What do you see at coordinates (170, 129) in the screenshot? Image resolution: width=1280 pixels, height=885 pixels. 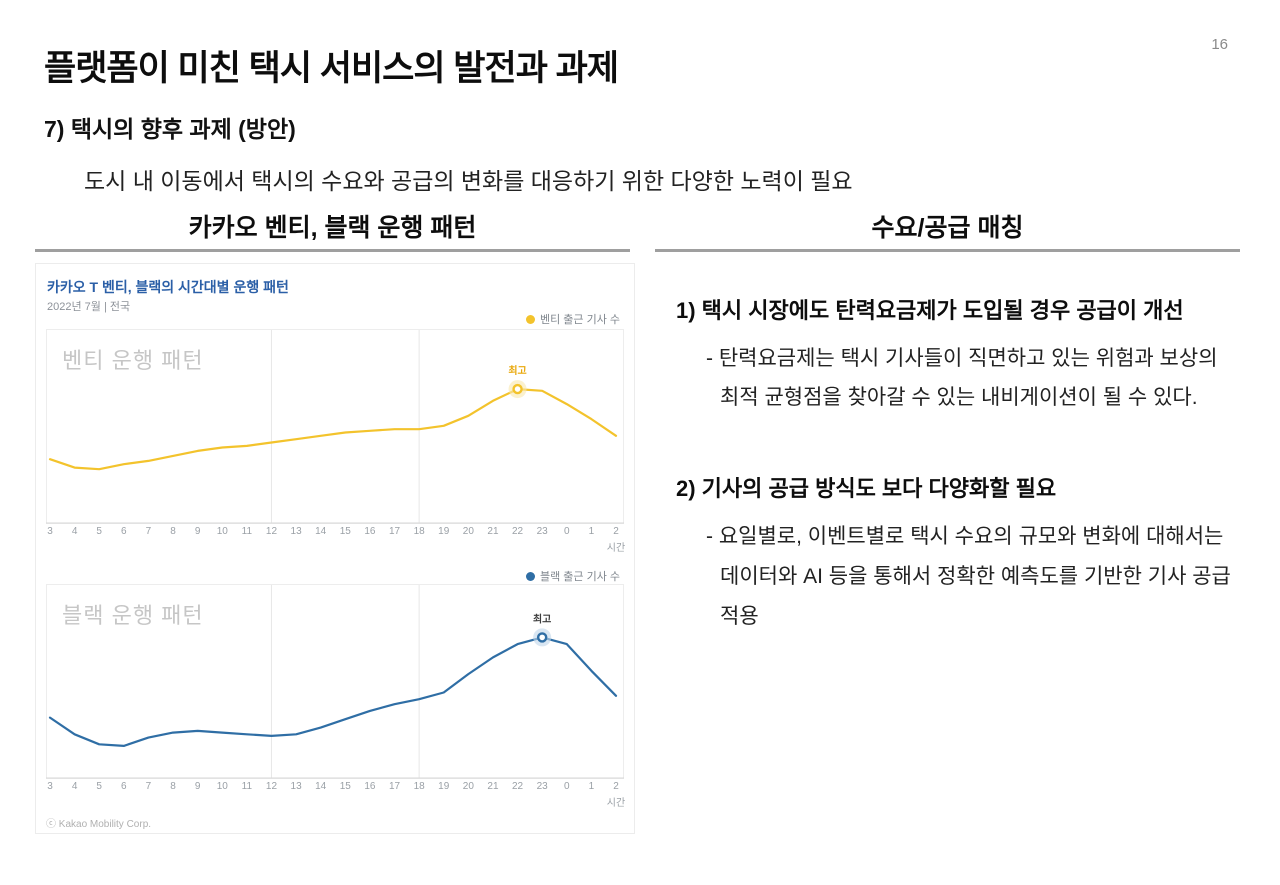 I see `section-heading: 7) 택시의 향후 과제 (방안)` at bounding box center [170, 129].